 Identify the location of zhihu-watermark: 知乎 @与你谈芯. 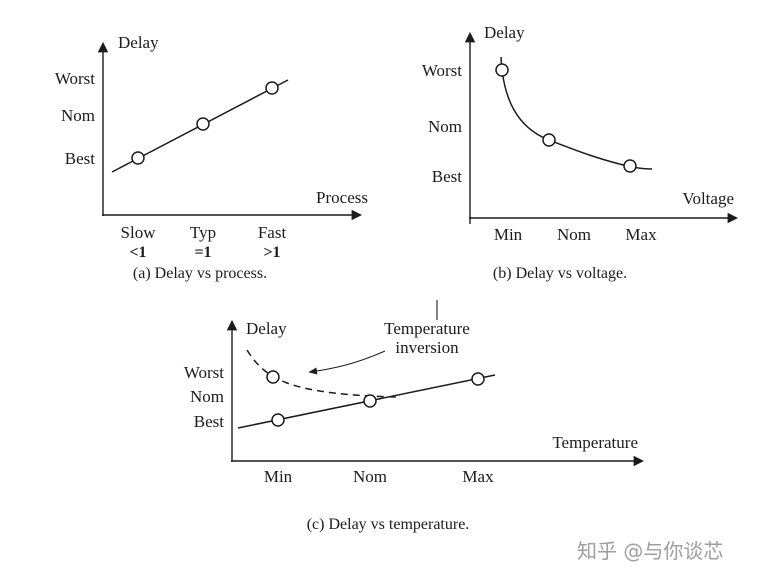
(650, 551).